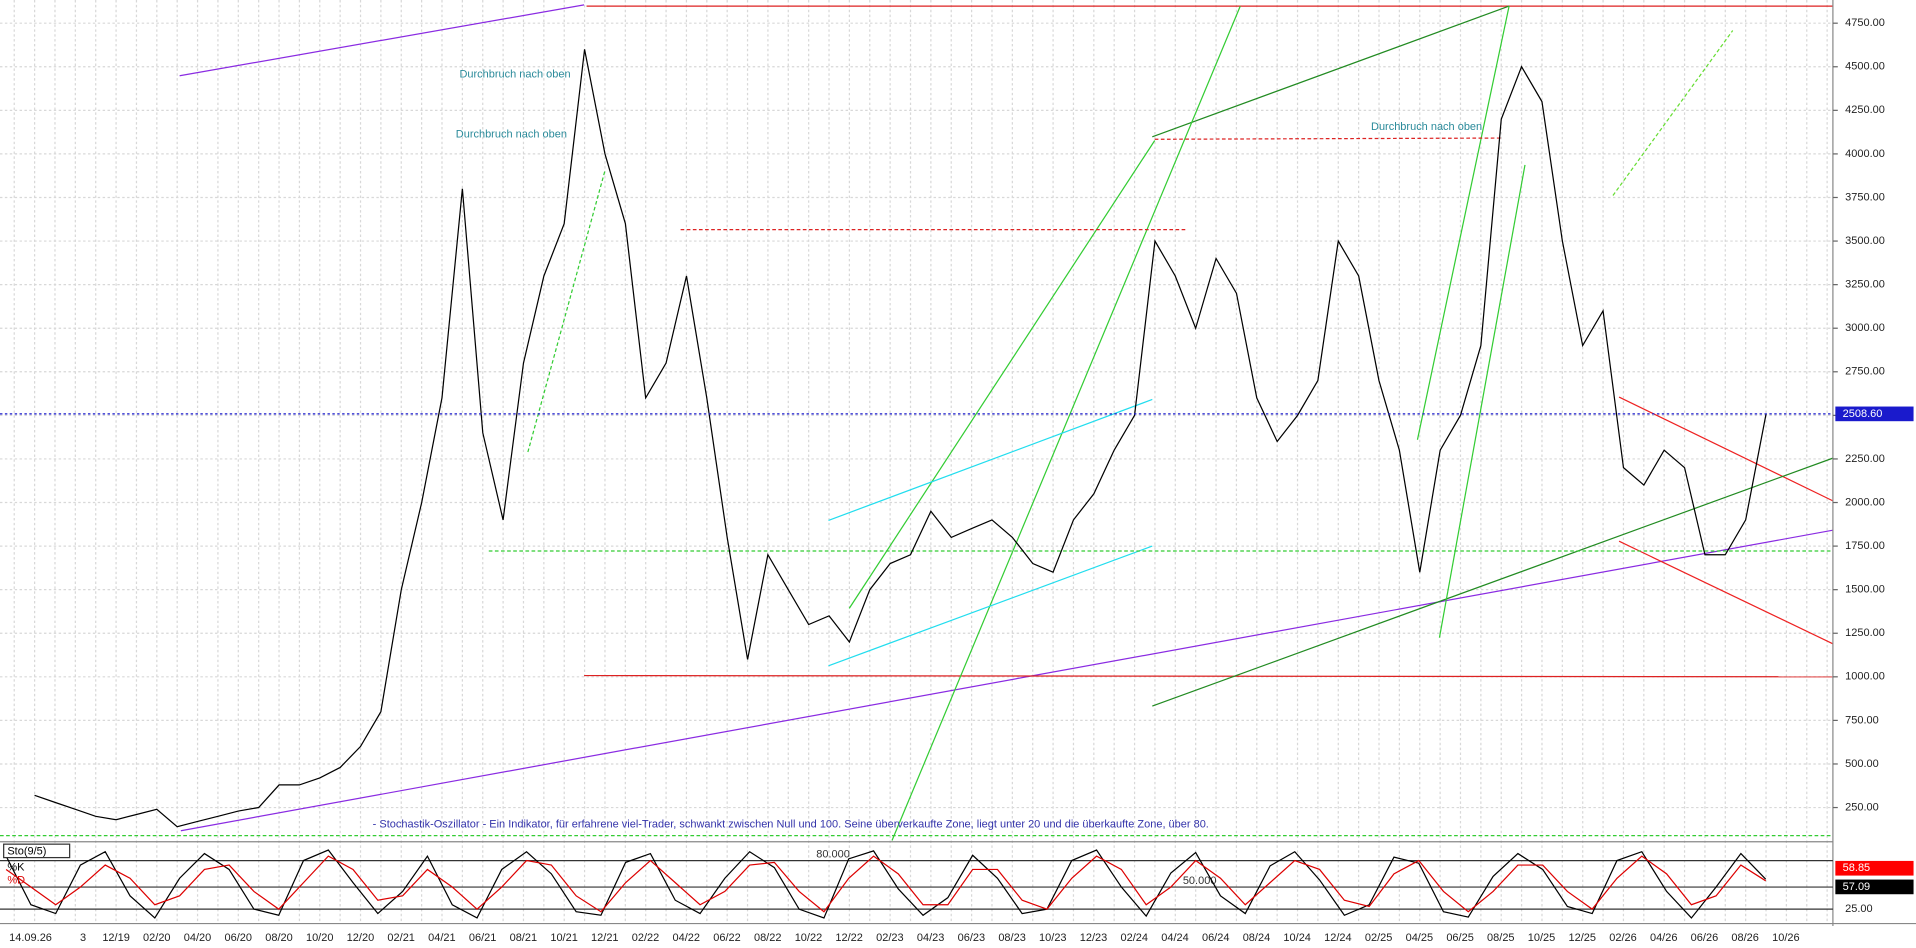  I want to click on x-tick-label: 04/24, so click(1175, 938).